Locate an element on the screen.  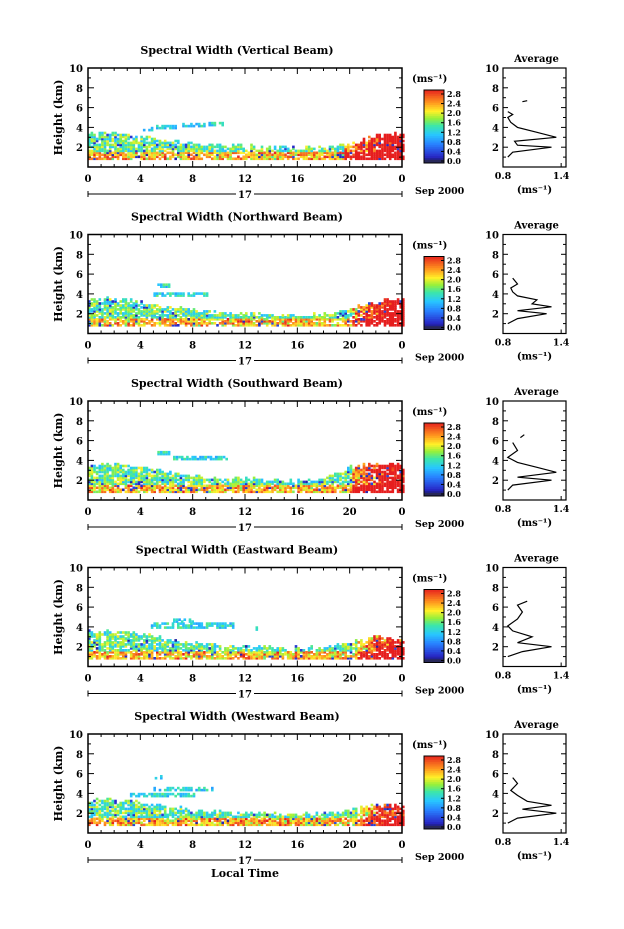
colorbar-swatch is located at coordinates (434, 475).